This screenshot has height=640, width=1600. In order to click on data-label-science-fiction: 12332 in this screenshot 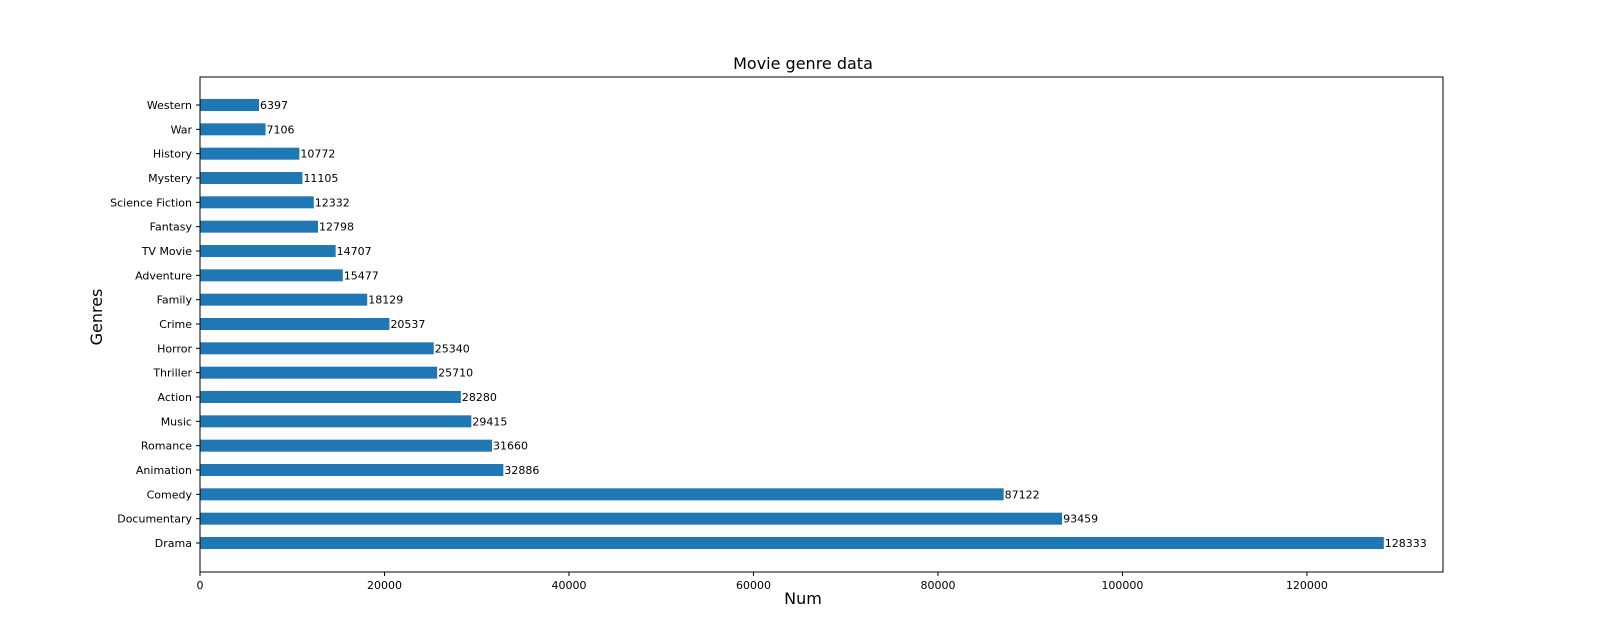, I will do `click(332, 202)`.